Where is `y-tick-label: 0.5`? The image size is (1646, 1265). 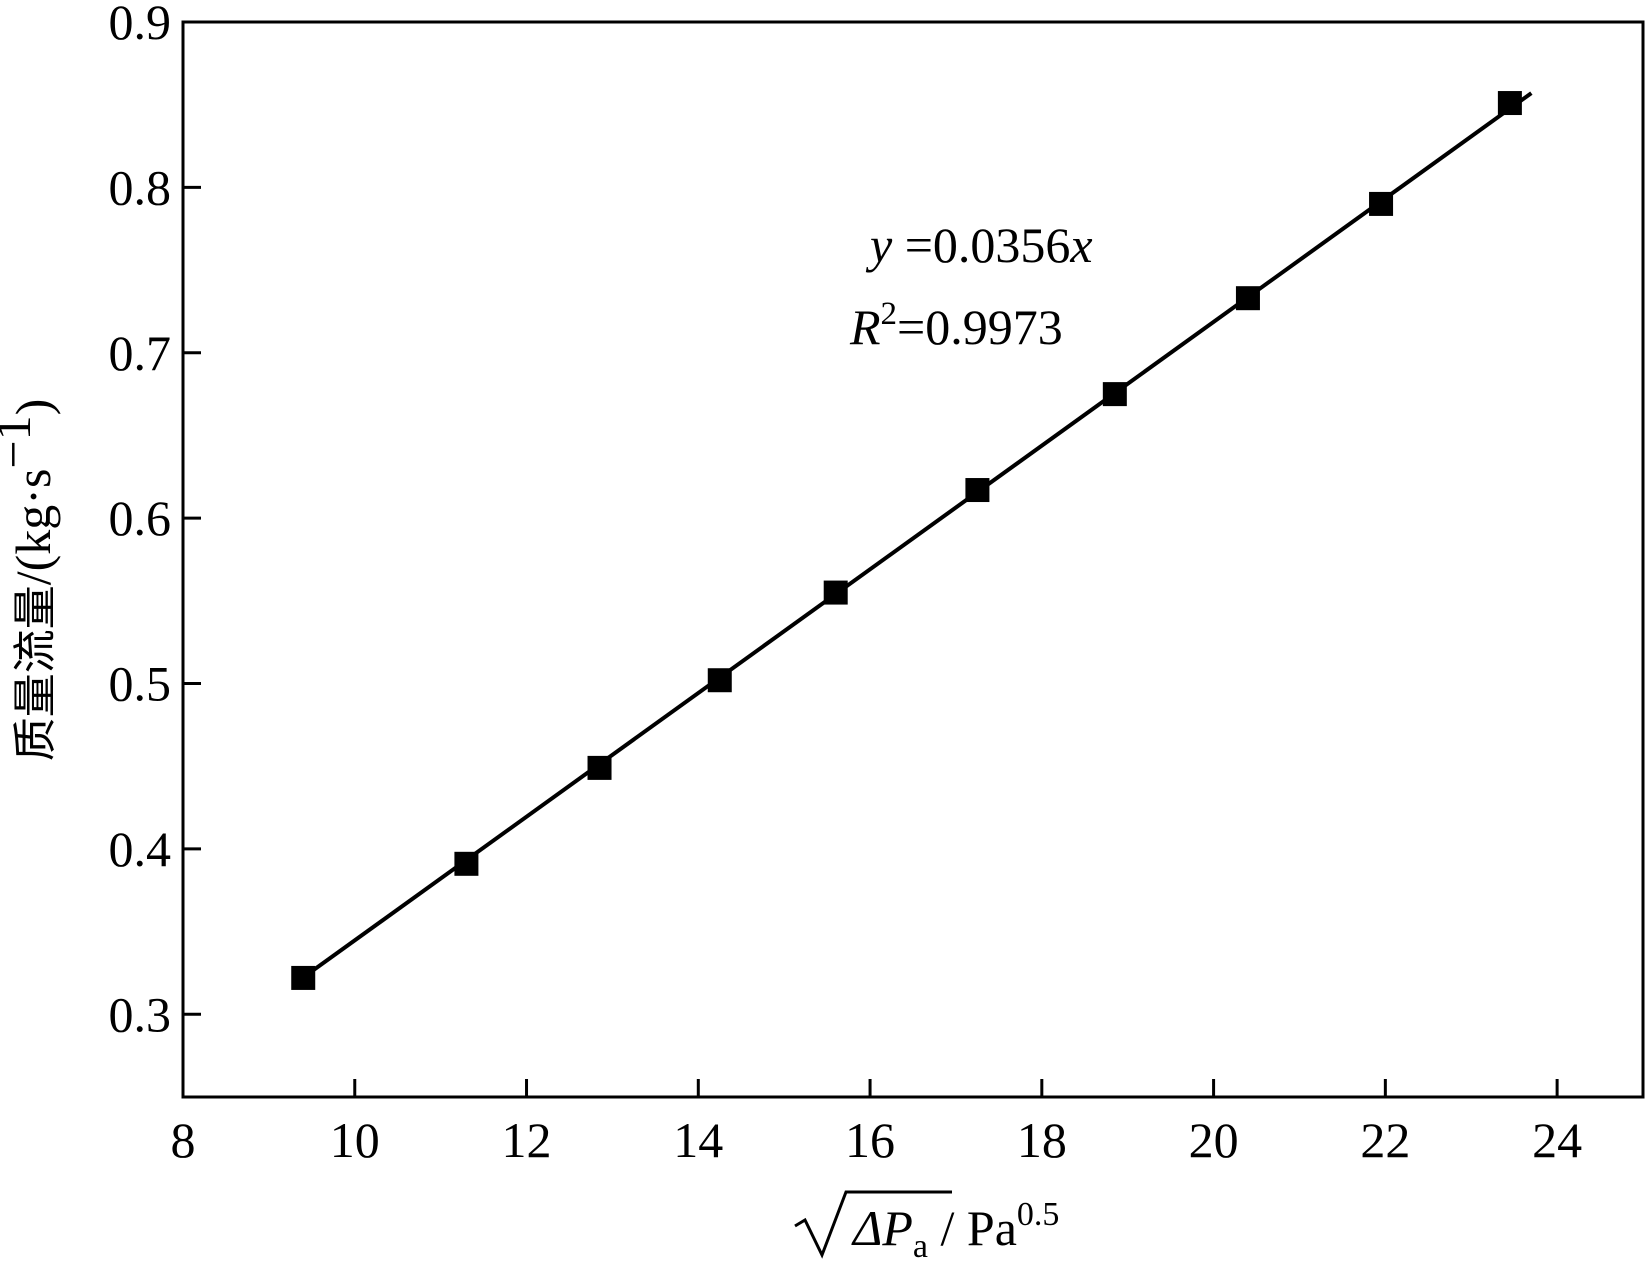 y-tick-label: 0.5 is located at coordinates (140, 684).